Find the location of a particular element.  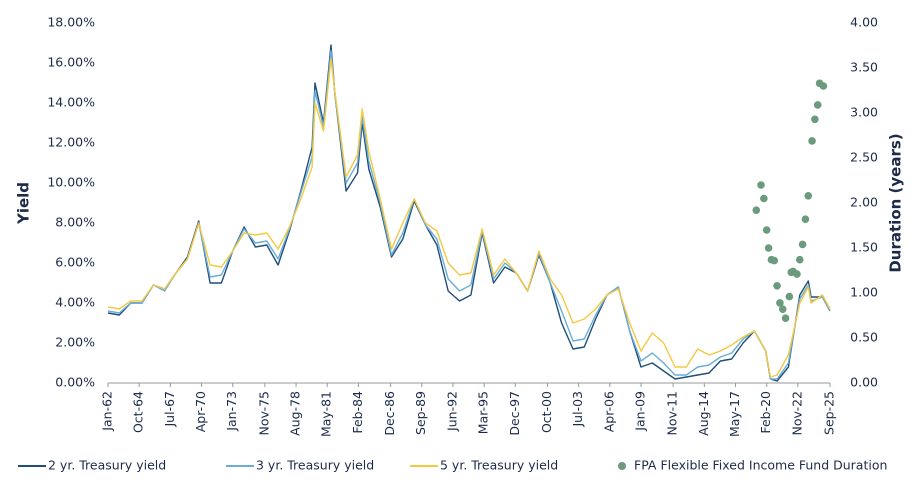

y-tick-label: 12.00% is located at coordinates (71, 142).